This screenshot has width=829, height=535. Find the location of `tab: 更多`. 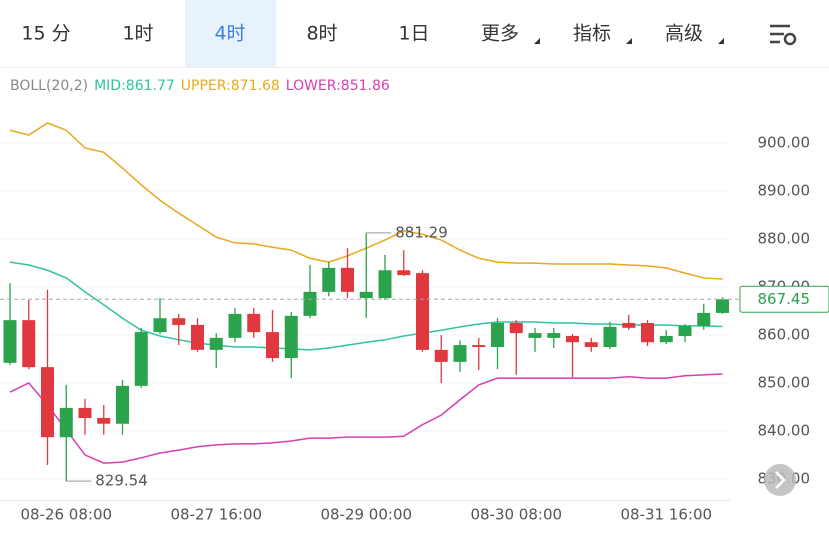

tab: 更多 is located at coordinates (500, 34).